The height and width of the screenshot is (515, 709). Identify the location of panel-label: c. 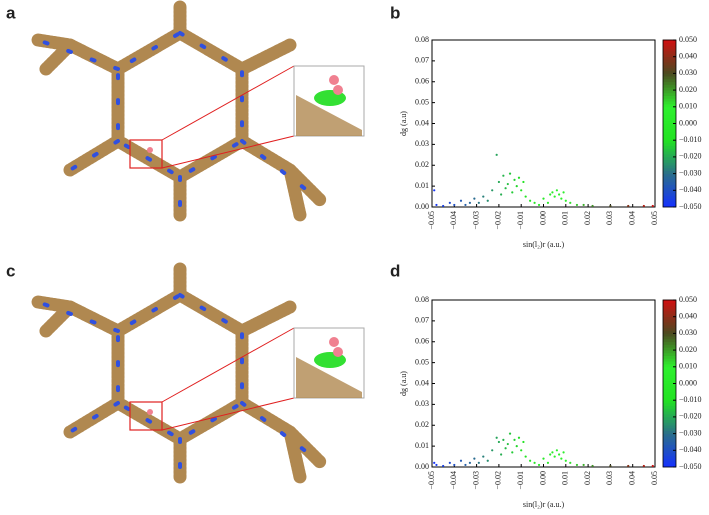
(10, 270).